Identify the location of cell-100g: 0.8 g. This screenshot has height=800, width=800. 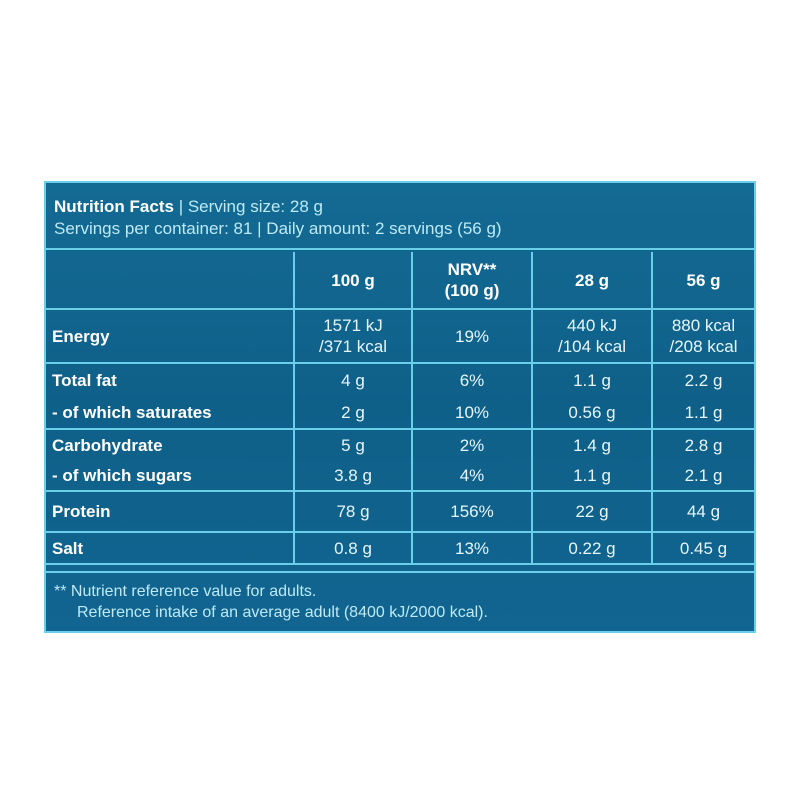
(353, 548).